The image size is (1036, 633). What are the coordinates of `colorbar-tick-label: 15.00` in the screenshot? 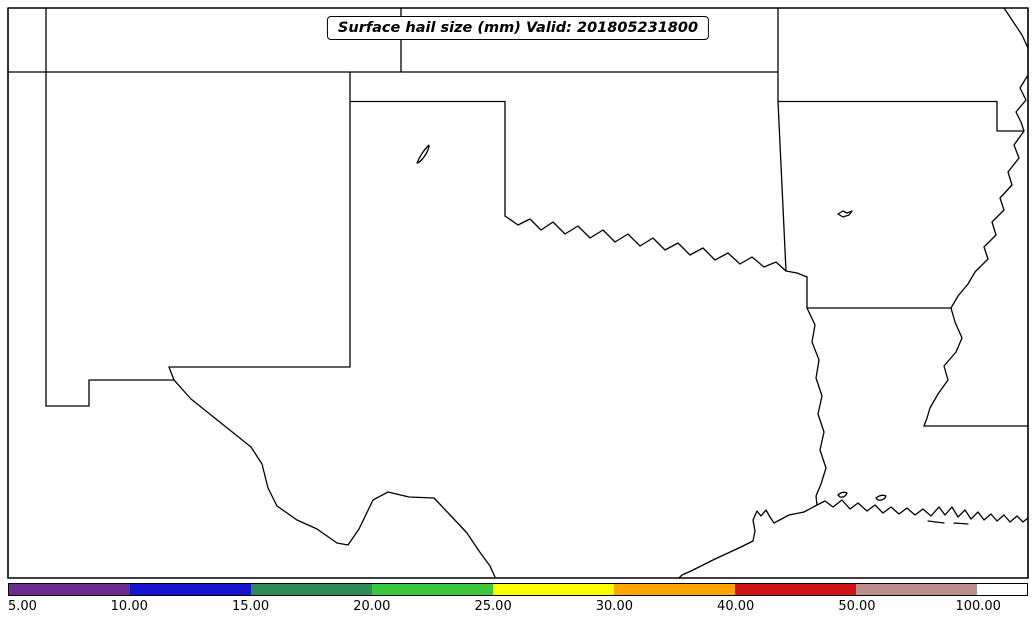 It's located at (250, 606).